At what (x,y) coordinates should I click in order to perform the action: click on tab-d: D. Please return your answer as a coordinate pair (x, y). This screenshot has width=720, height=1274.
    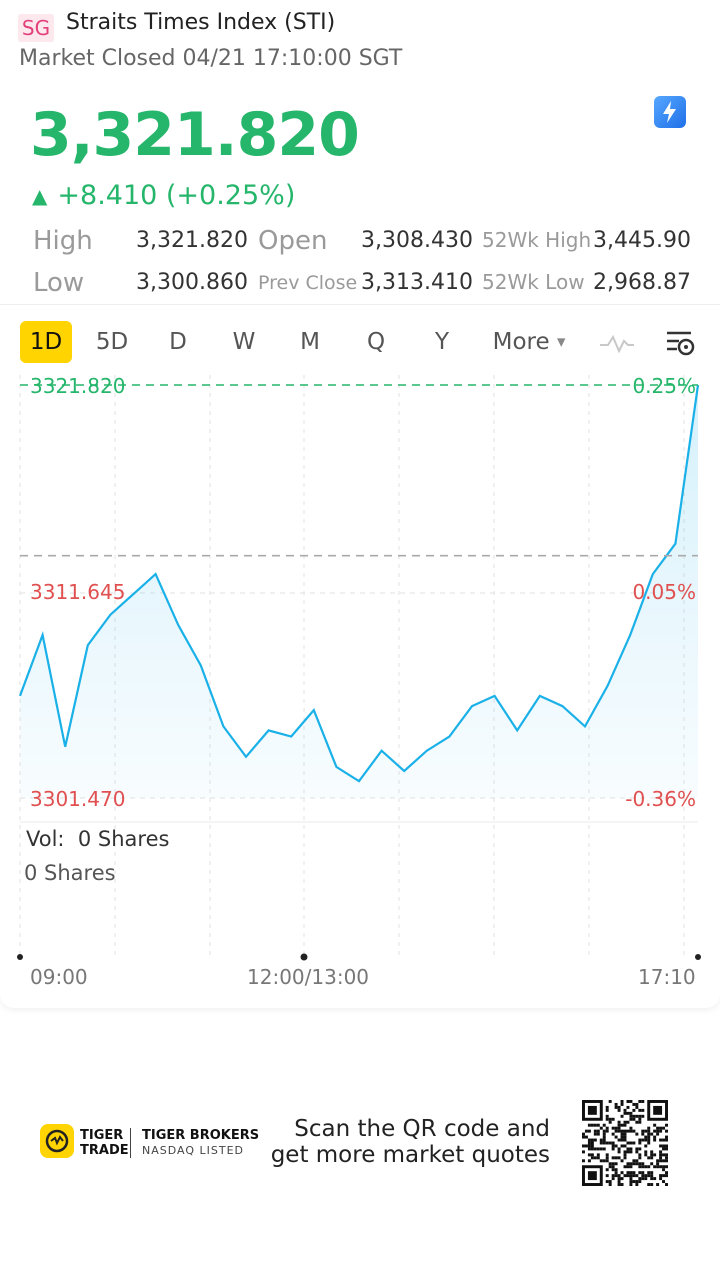
    Looking at the image, I should click on (178, 342).